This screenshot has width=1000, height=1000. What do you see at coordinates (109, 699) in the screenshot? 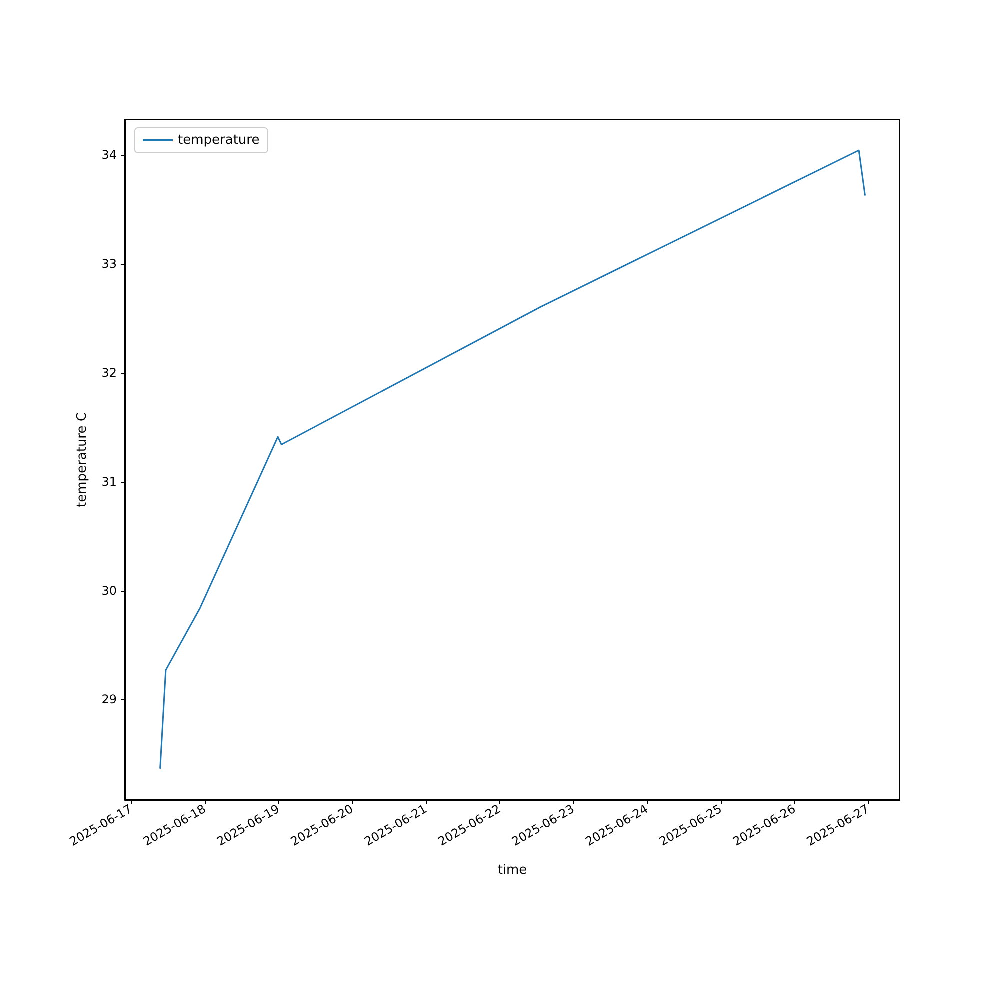
I see `y-tick-label: 29` at bounding box center [109, 699].